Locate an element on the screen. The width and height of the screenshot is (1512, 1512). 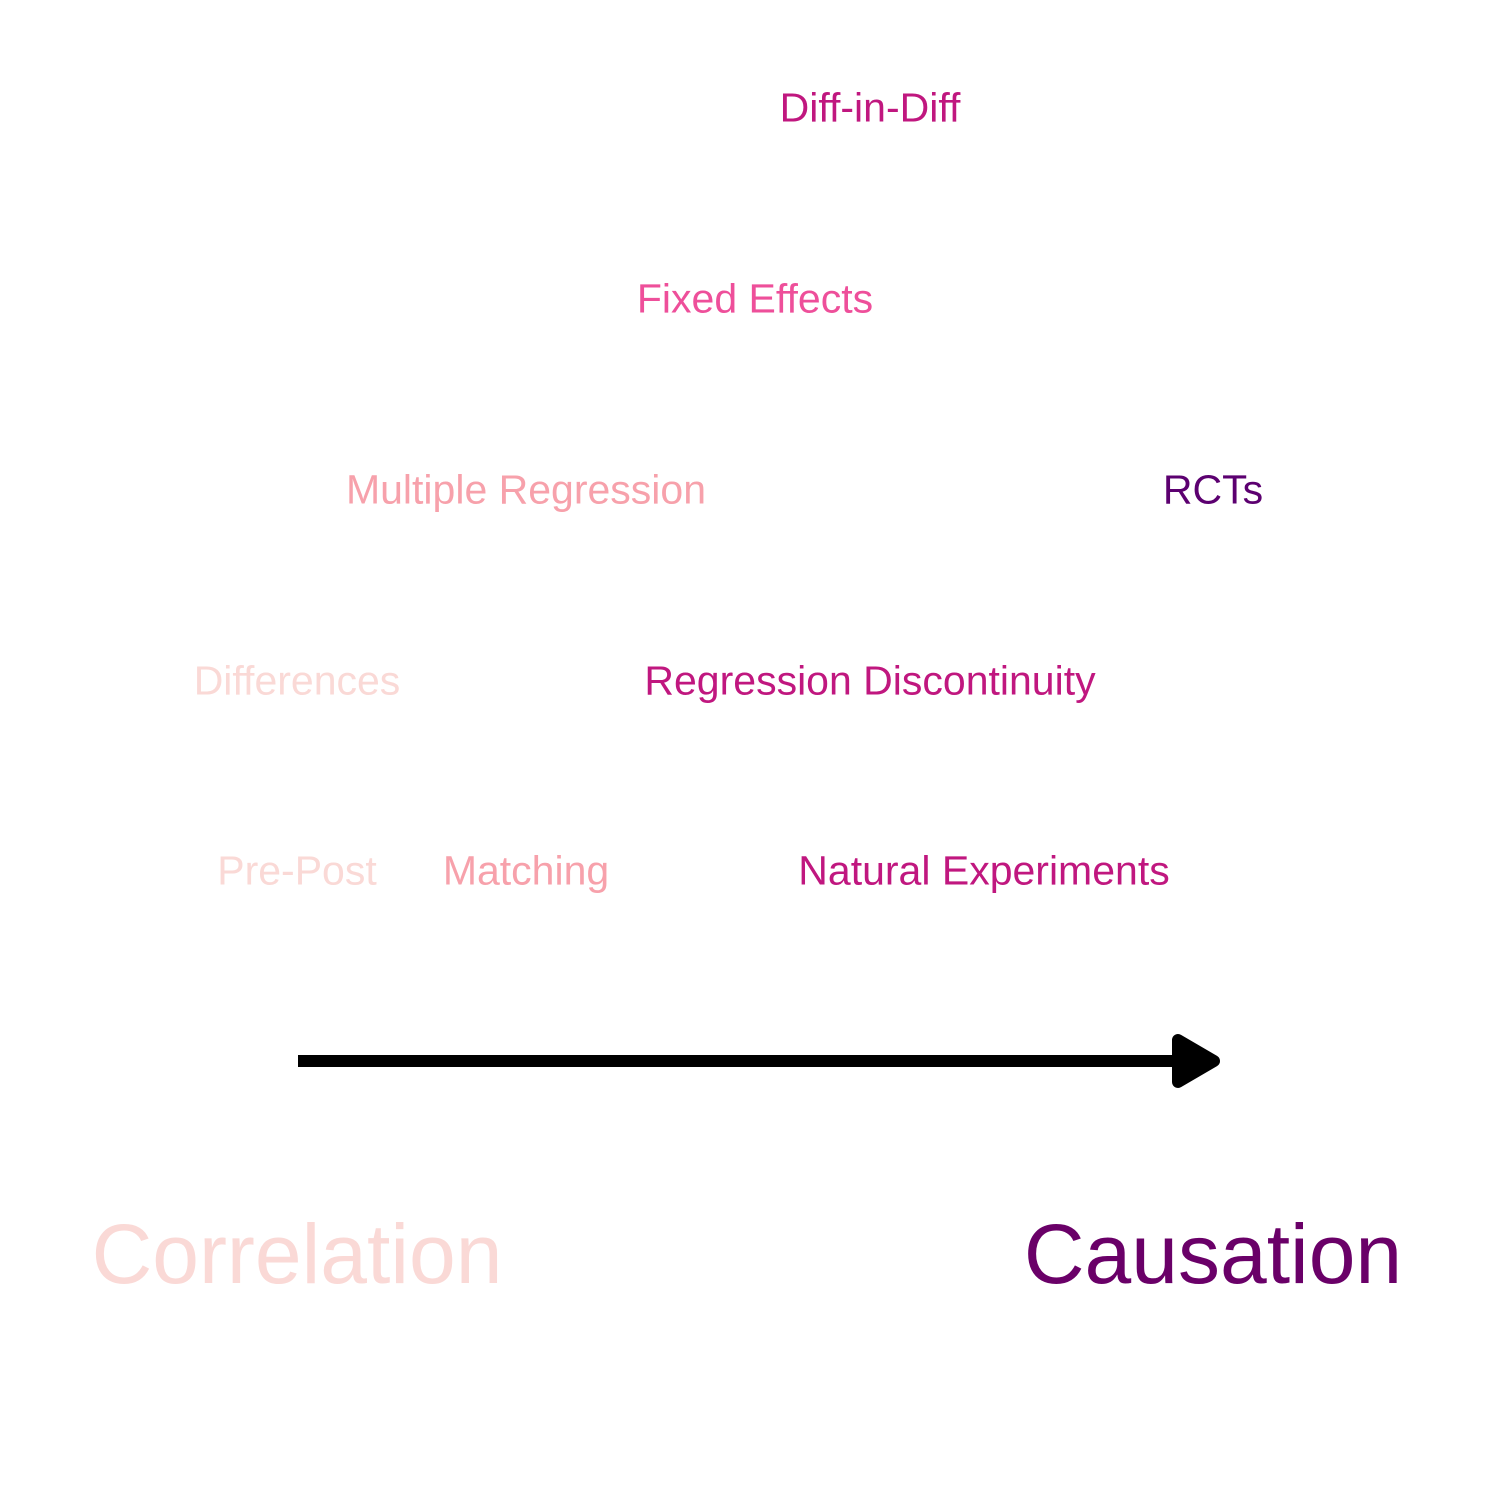
method-label-fixed-effects: Fixed Effects is located at coordinates (755, 298).